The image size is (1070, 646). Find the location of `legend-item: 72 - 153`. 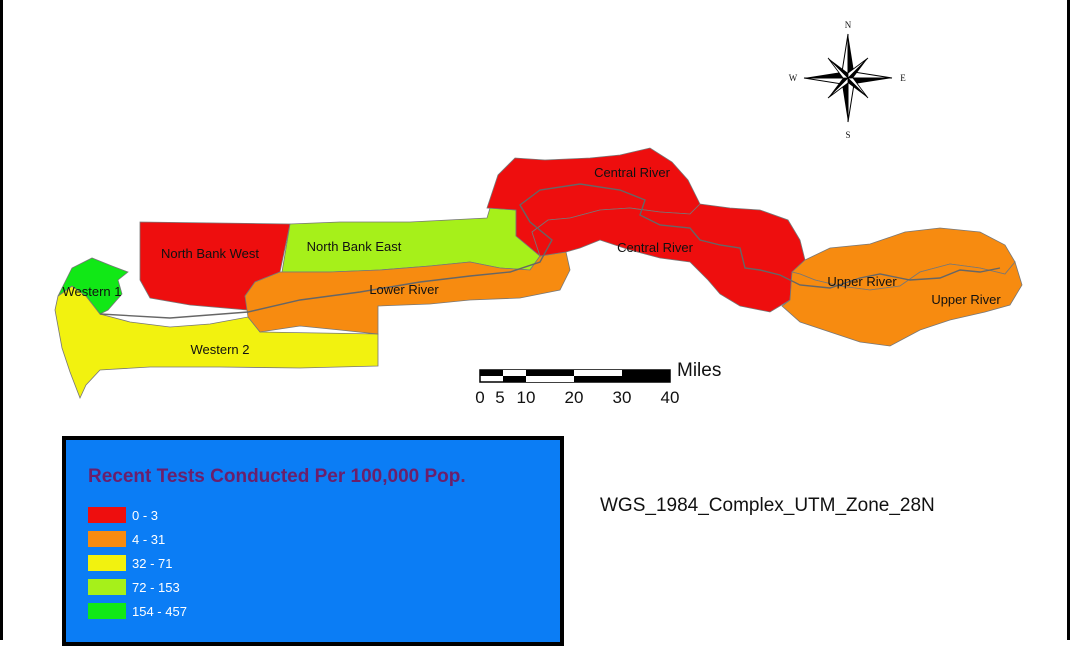

legend-item: 72 - 153 is located at coordinates (134, 587).